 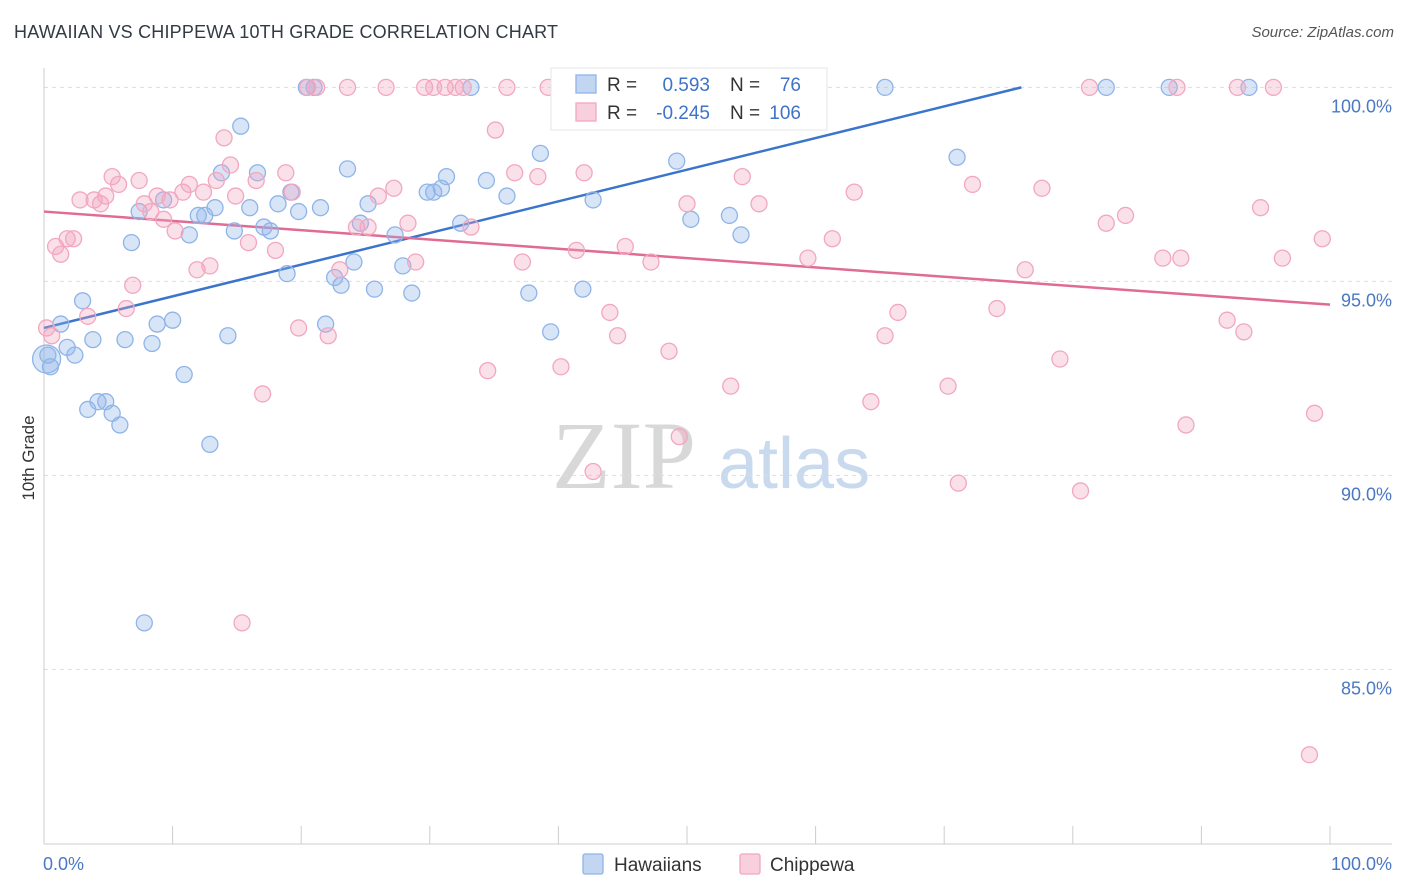 I want to click on hawaiians-cluster-point, so click(x=46, y=359).